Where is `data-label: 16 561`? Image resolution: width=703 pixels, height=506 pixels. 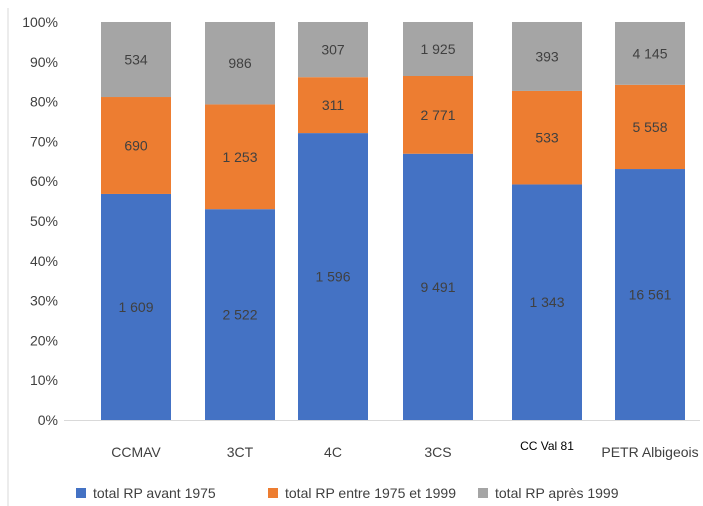
data-label: 16 561 is located at coordinates (650, 295).